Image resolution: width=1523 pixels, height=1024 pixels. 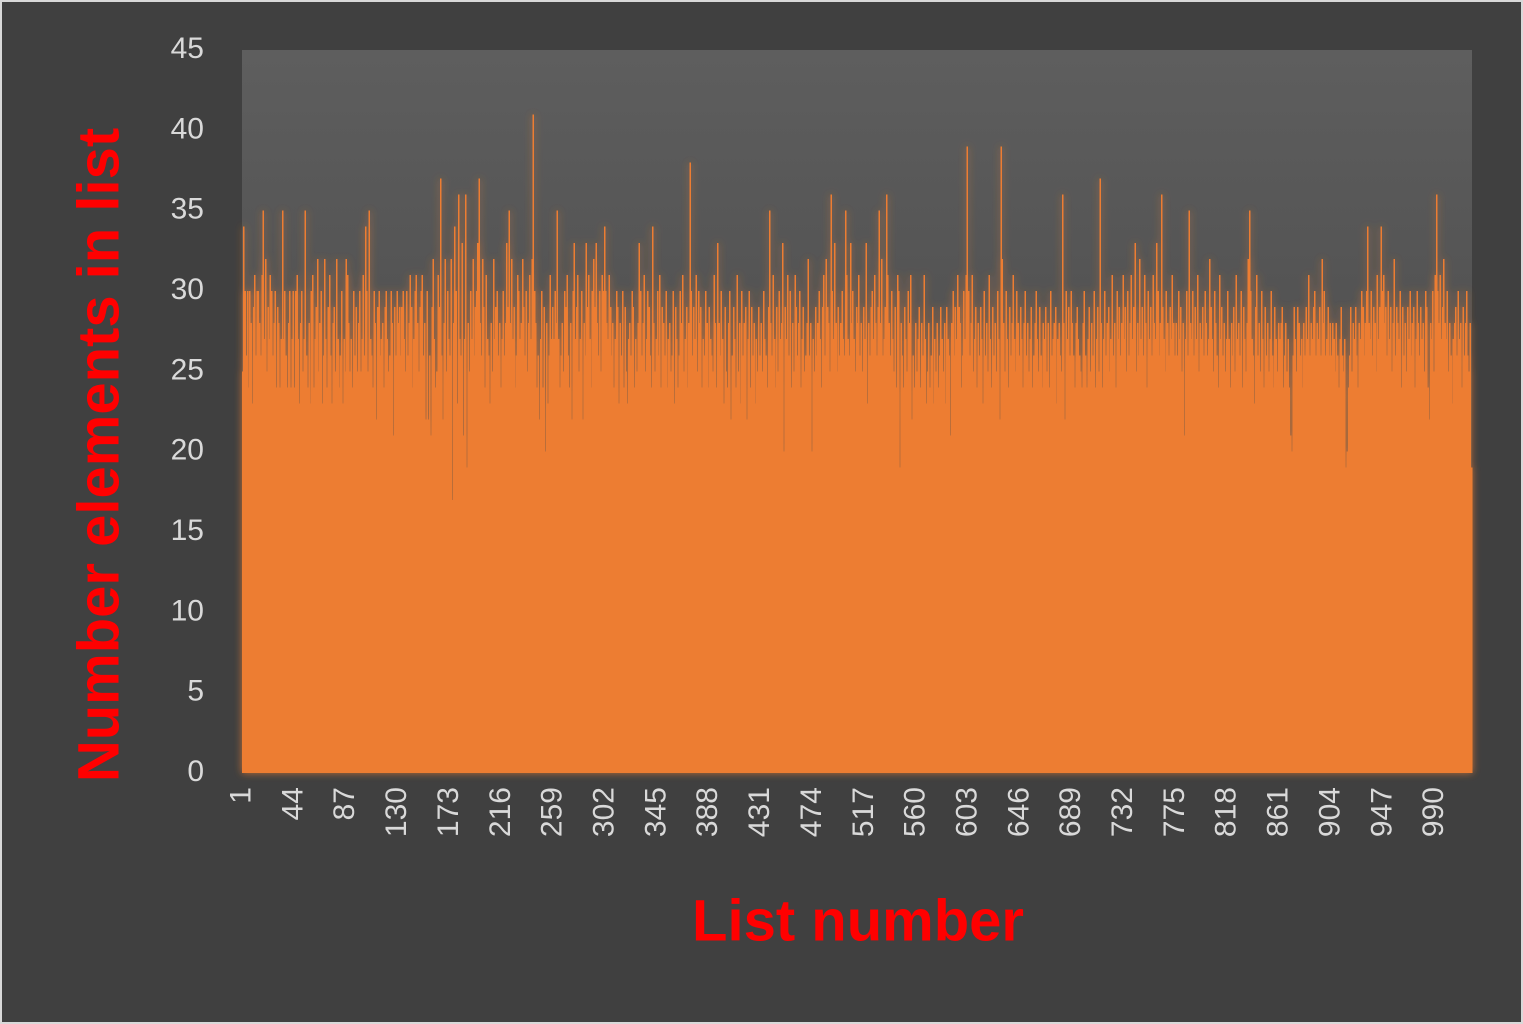 I want to click on y-tick-label: 5, so click(x=195, y=691).